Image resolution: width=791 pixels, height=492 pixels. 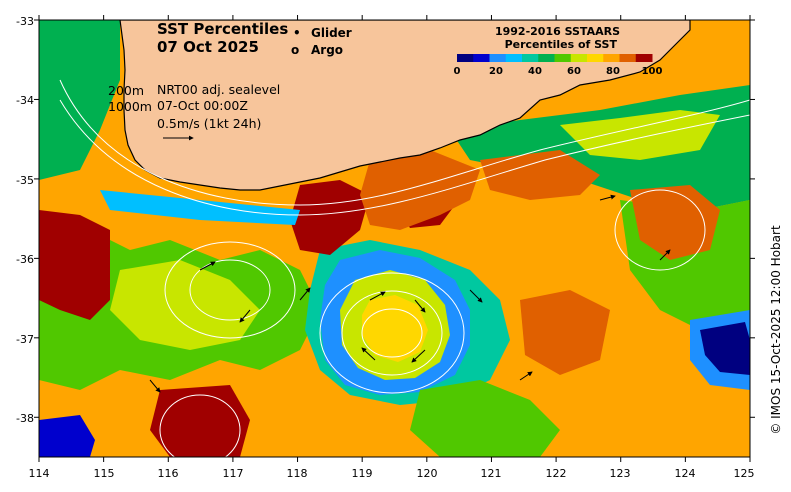 What do you see at coordinates (565, 332) in the screenshot?
I see `sst-patch-darkorange-east` at bounding box center [565, 332].